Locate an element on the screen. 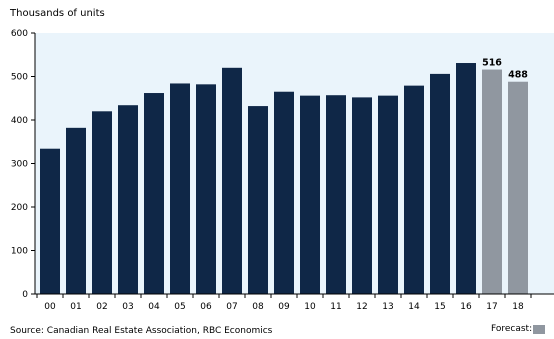 The height and width of the screenshot is (339, 554). x-tick-label: 10 is located at coordinates (310, 307).